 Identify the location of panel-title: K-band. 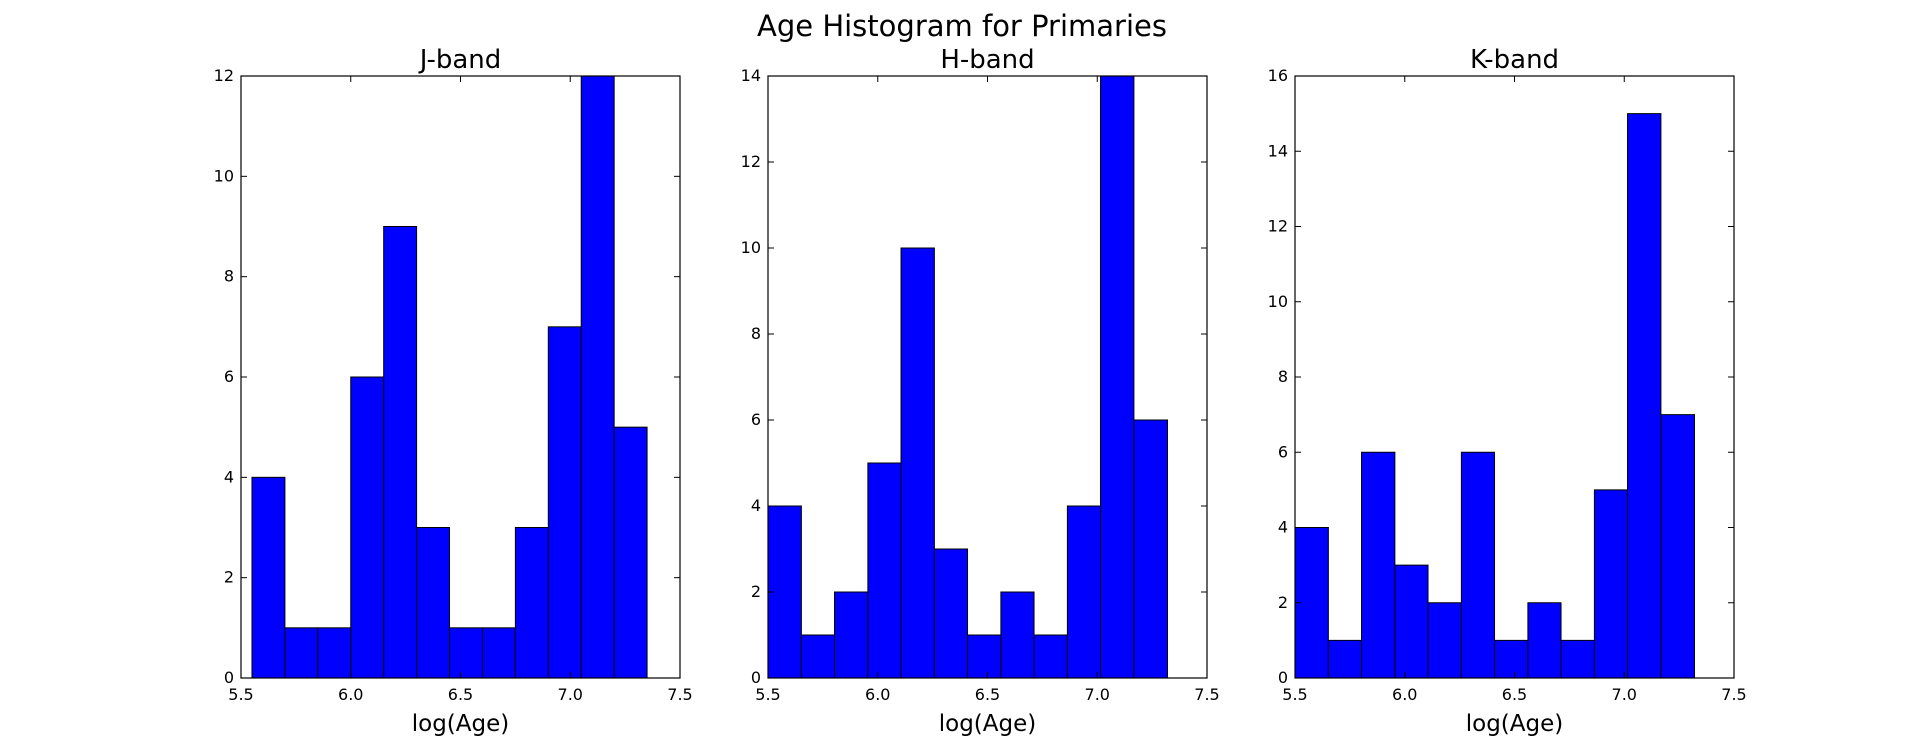
(1514, 60).